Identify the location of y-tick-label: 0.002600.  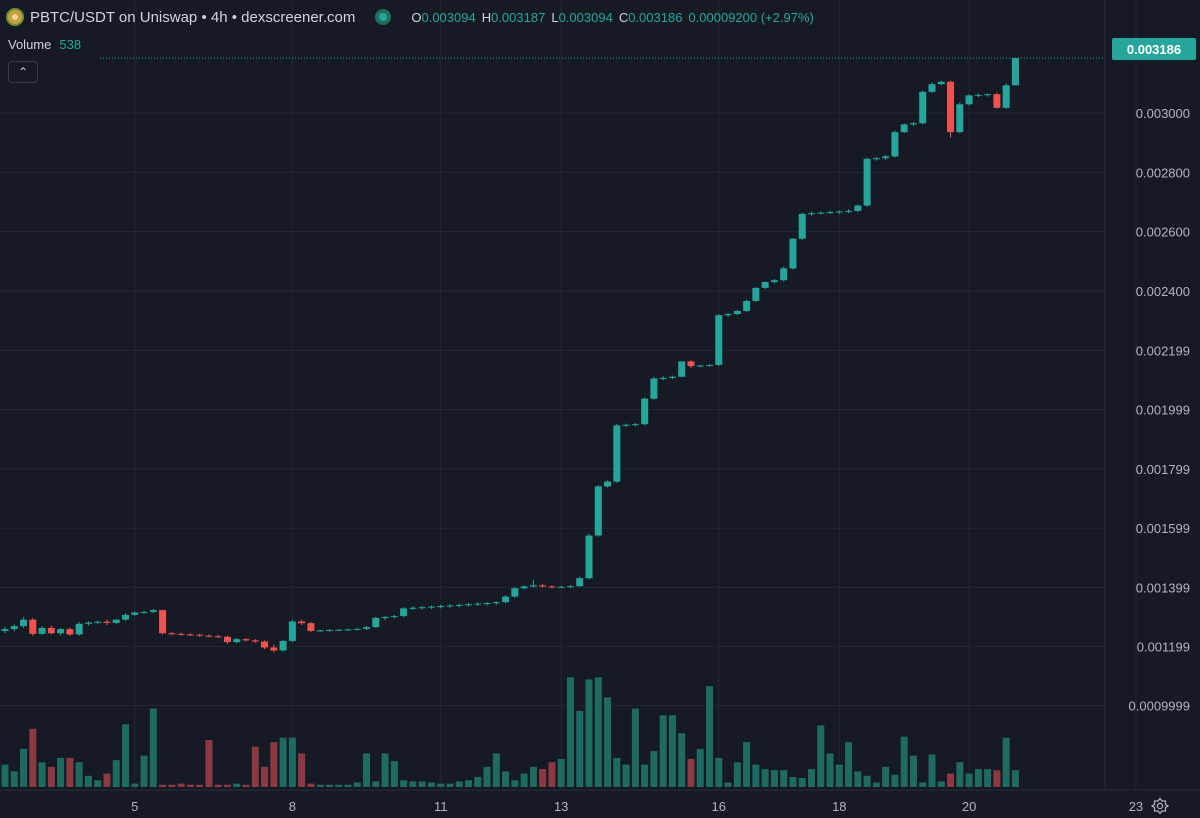
(1163, 232).